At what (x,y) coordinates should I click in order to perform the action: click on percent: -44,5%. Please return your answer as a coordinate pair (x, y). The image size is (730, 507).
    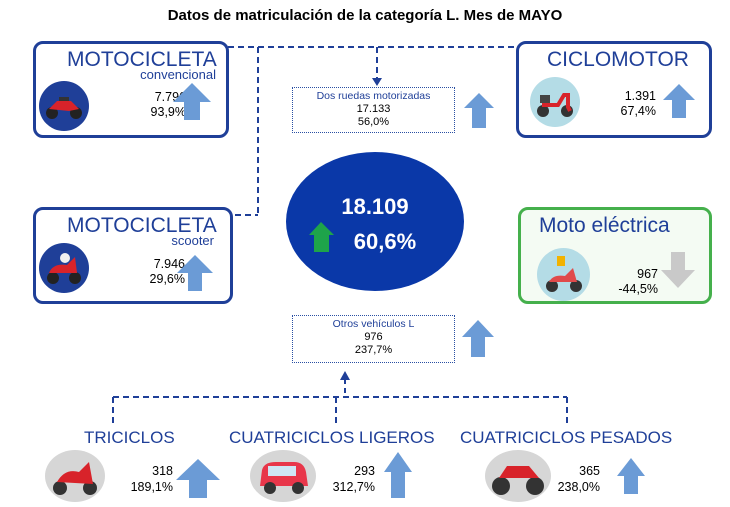
    Looking at the image, I should click on (638, 289).